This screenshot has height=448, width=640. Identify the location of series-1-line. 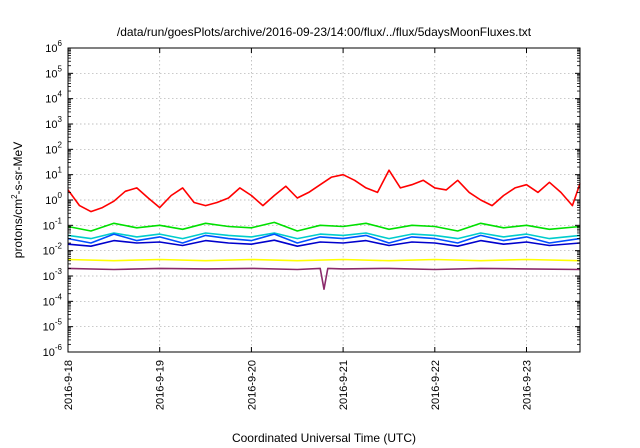
(324, 191).